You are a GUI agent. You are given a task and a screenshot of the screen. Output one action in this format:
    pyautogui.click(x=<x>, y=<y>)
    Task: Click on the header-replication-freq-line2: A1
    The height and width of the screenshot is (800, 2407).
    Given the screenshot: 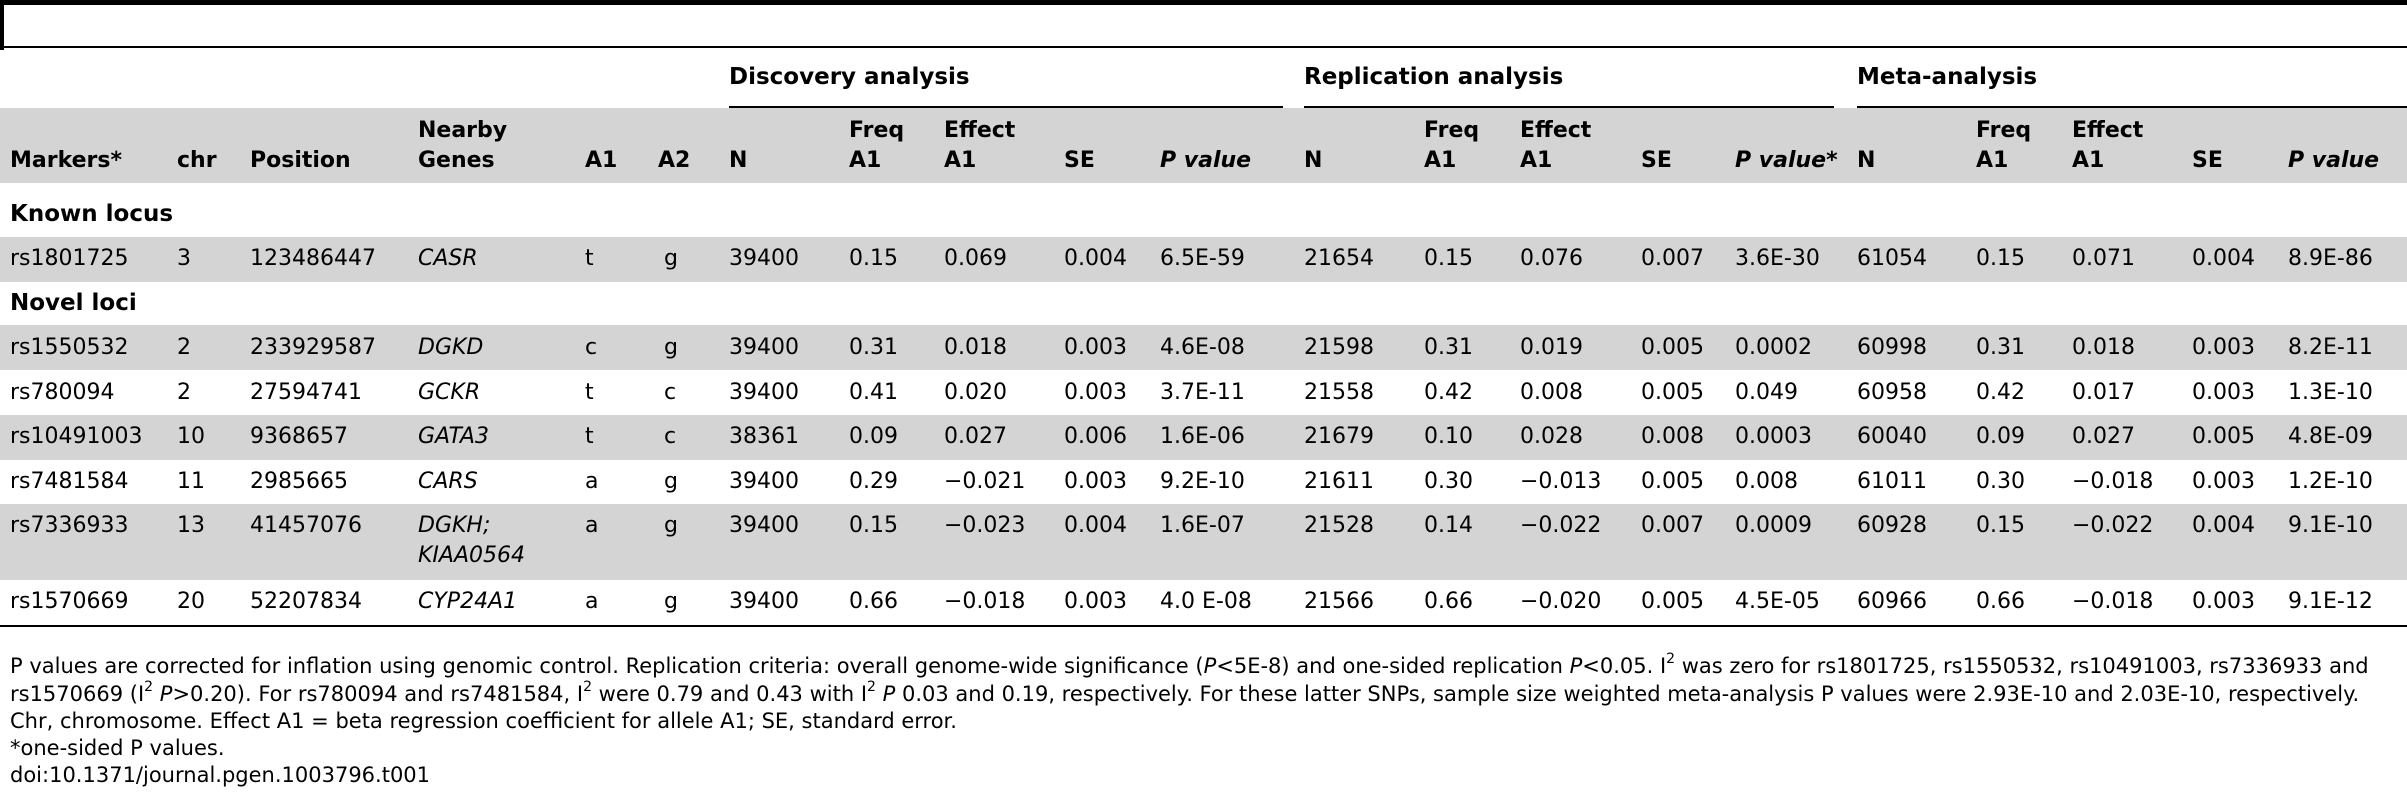 What is the action you would take?
    pyautogui.click(x=1440, y=160)
    